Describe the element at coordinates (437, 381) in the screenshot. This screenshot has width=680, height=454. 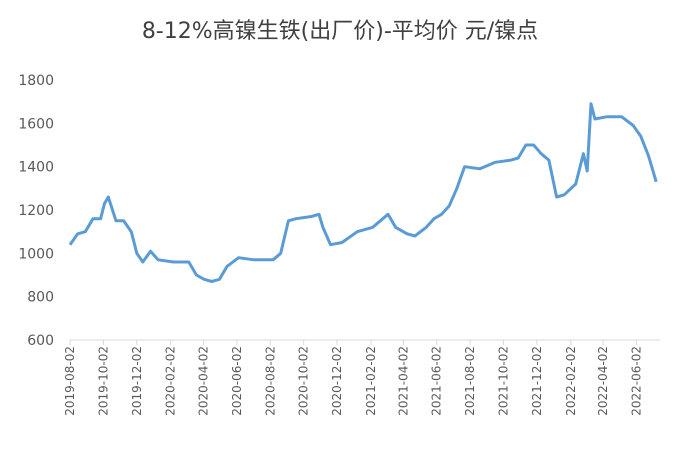
I see `x-tick-label: 2021-06-02` at that location.